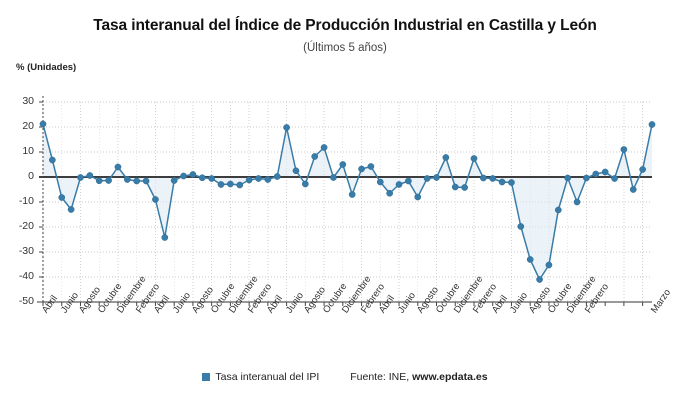 The height and width of the screenshot is (406, 690). What do you see at coordinates (46, 67) in the screenshot?
I see `y-axis-unit-label: % (Unidades)` at bounding box center [46, 67].